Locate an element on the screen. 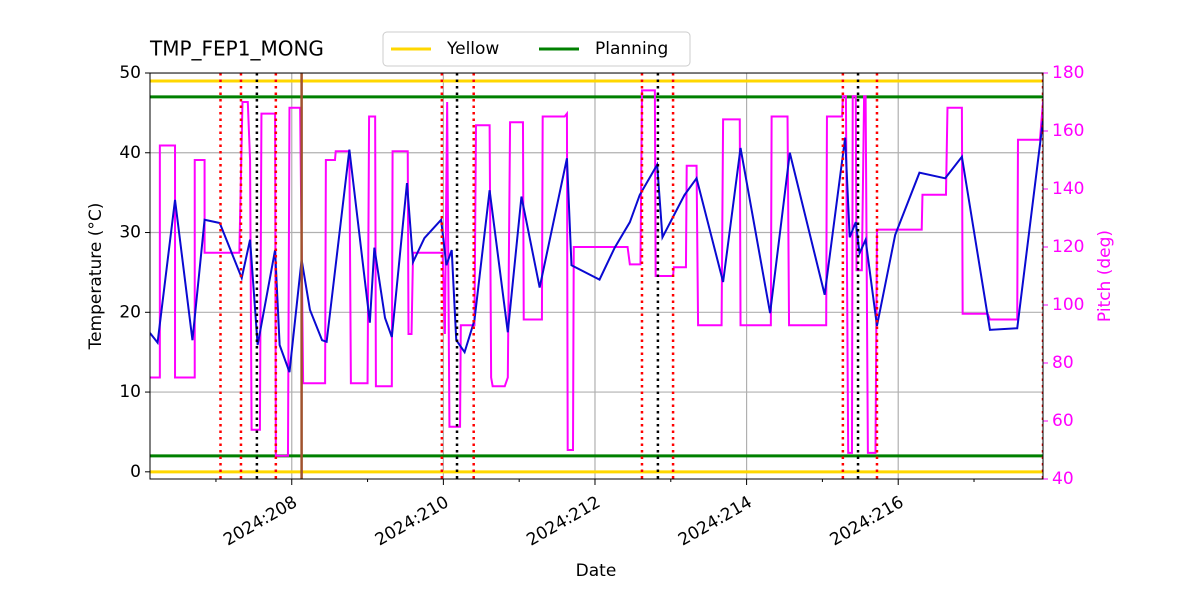 The width and height of the screenshot is (1200, 600). y2-axis-label: Pitch (deg) is located at coordinates (1105, 276).